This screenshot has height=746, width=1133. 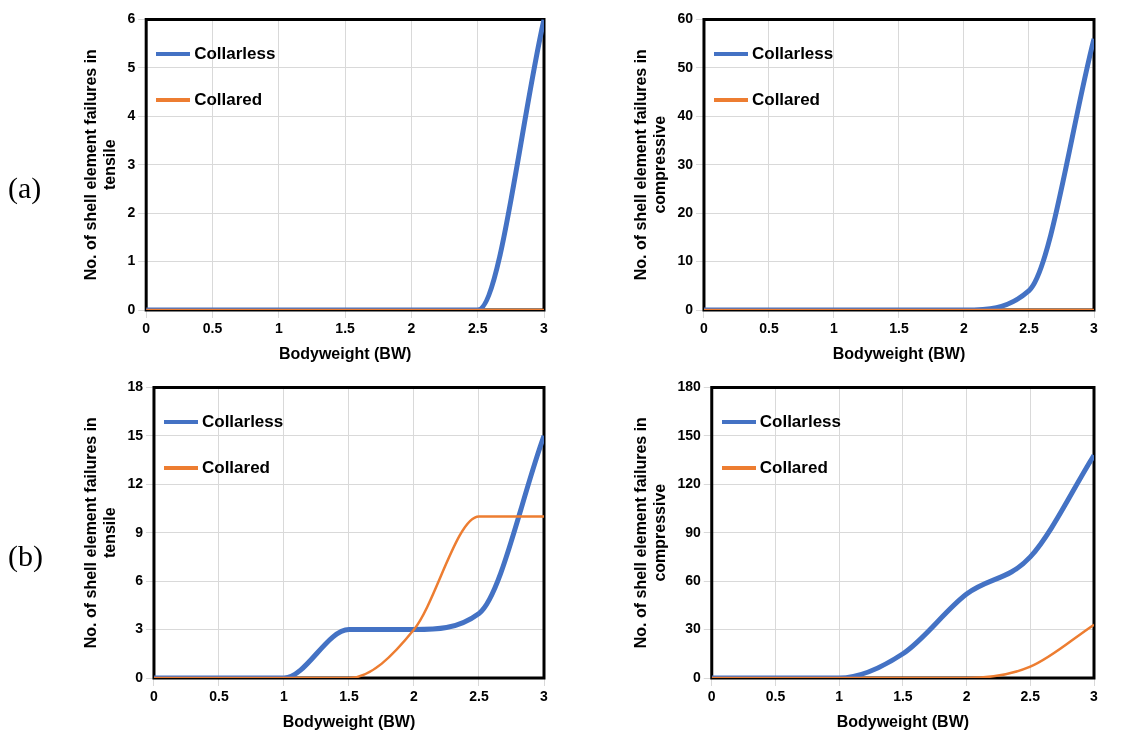 I want to click on y-tick-label: 18, so click(x=135, y=386).